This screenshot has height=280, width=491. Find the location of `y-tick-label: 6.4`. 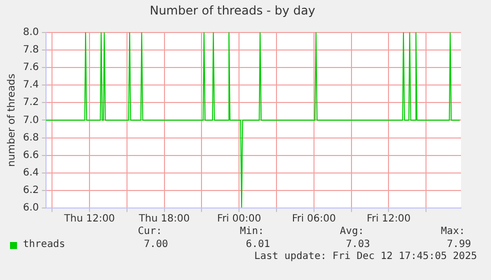

y-tick-label: 6.4 is located at coordinates (30, 172).